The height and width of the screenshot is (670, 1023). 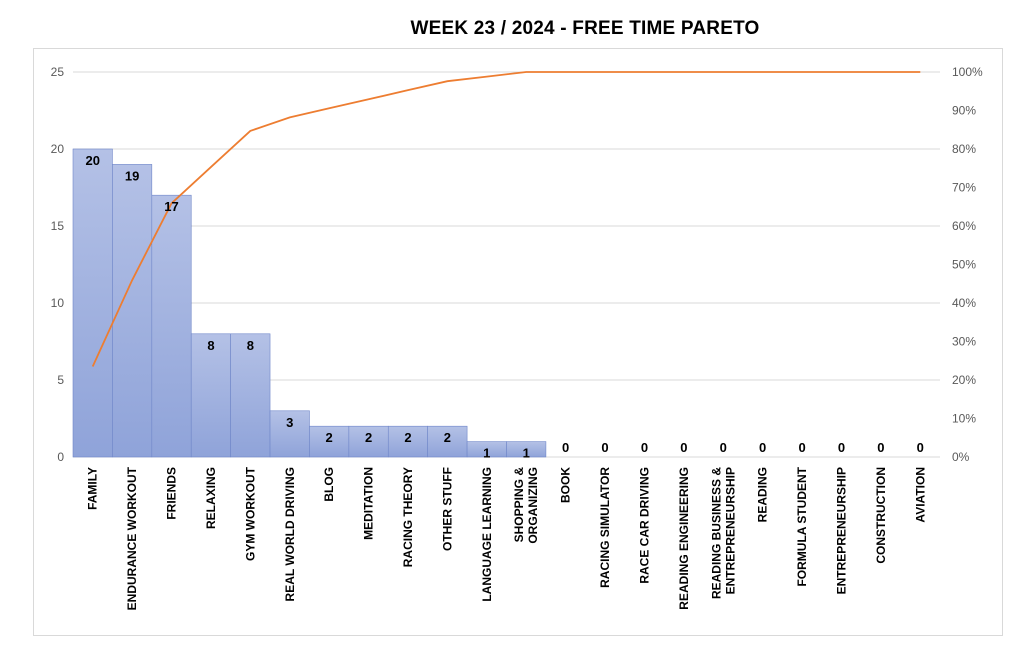 I want to click on category-label: RELAXING, so click(x=211, y=498).